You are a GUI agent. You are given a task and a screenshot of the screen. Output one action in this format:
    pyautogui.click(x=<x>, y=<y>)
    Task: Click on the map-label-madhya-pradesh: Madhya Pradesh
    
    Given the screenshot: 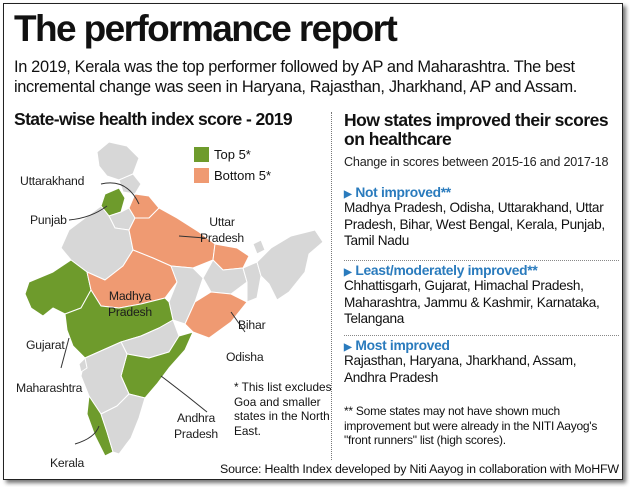 What is the action you would take?
    pyautogui.click(x=130, y=304)
    